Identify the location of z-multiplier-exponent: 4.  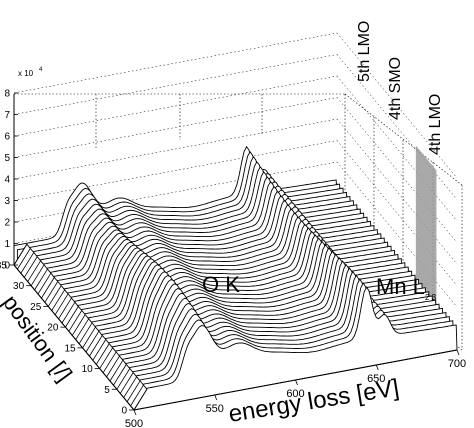
(41, 70).